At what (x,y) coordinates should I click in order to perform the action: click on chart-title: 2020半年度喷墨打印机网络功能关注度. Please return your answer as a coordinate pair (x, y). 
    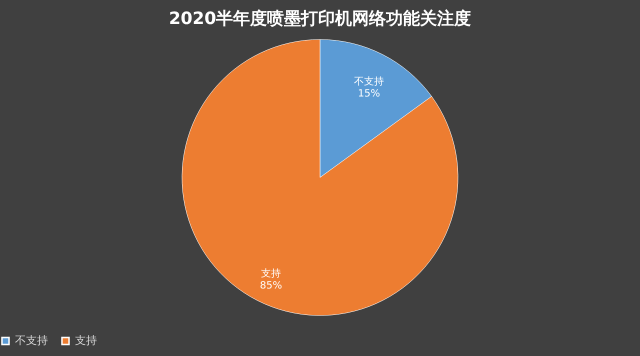
    Looking at the image, I should click on (320, 19).